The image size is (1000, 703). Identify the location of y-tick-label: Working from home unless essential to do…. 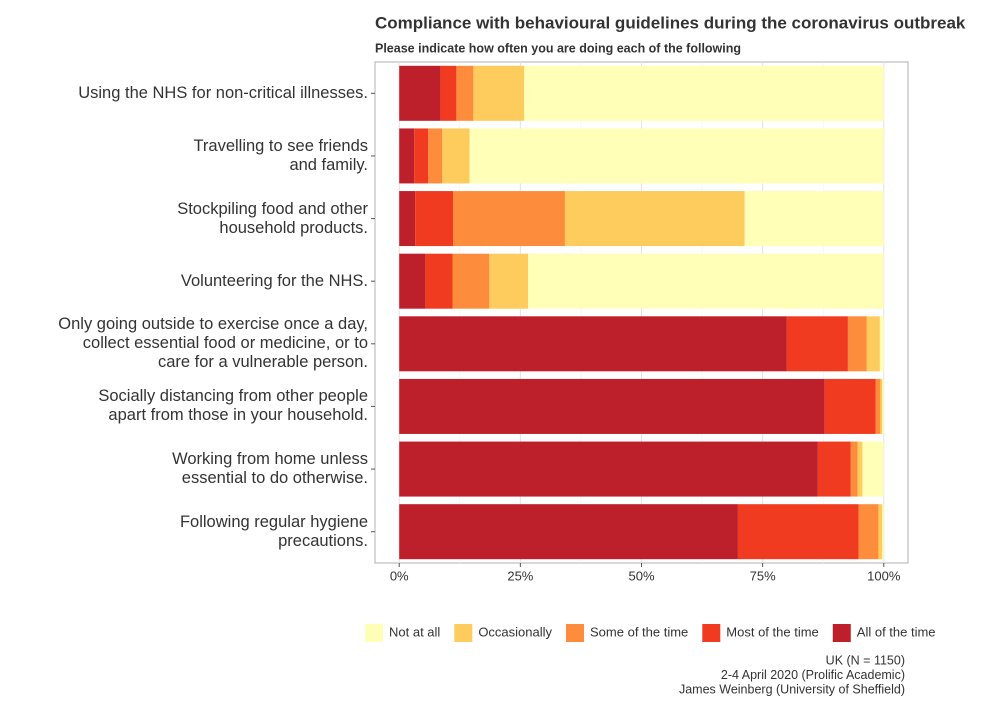
(270, 469).